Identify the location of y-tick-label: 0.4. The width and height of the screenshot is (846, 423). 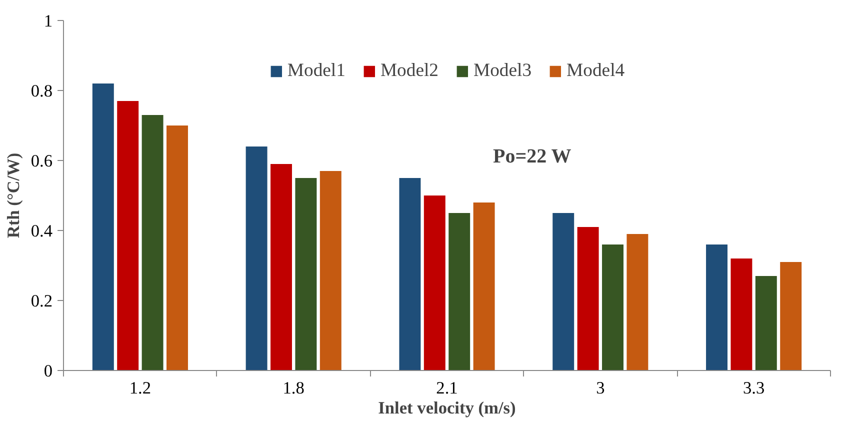
(41, 231).